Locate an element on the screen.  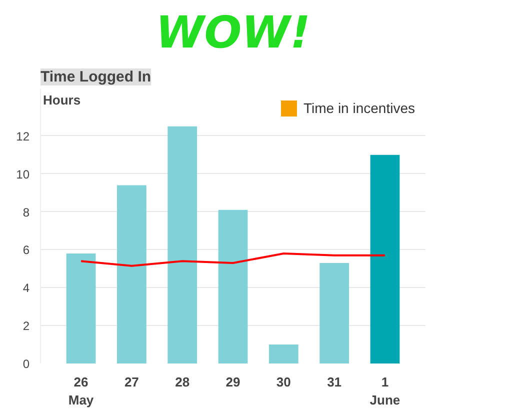
x-tick-label: 30 is located at coordinates (283, 382).